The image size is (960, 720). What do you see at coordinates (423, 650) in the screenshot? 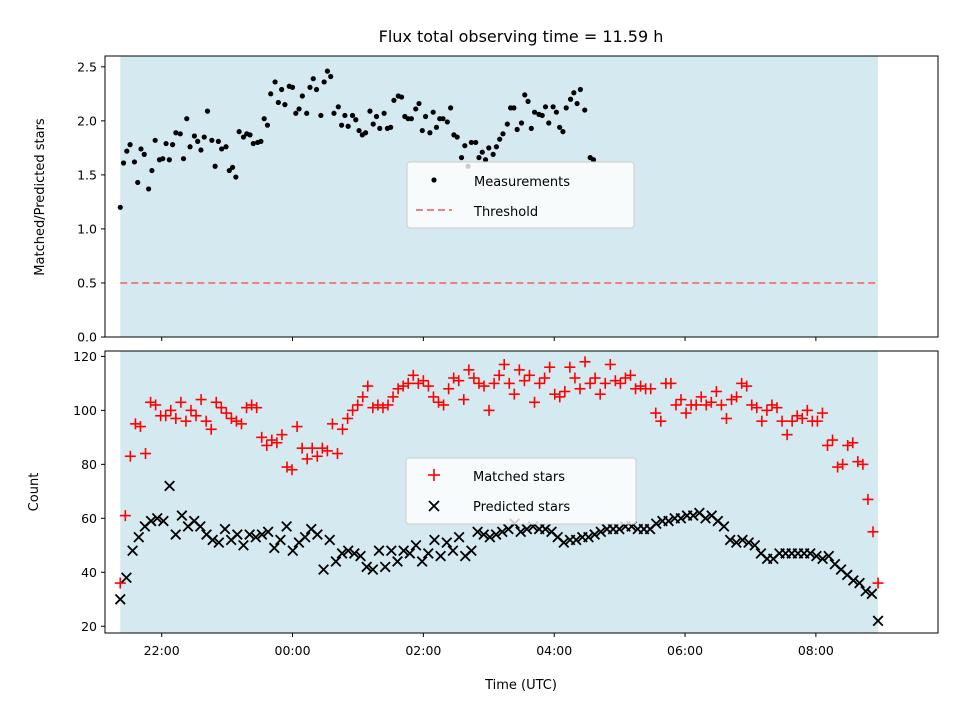
I see `bottom-x-tick-label: 02:00` at bounding box center [423, 650].